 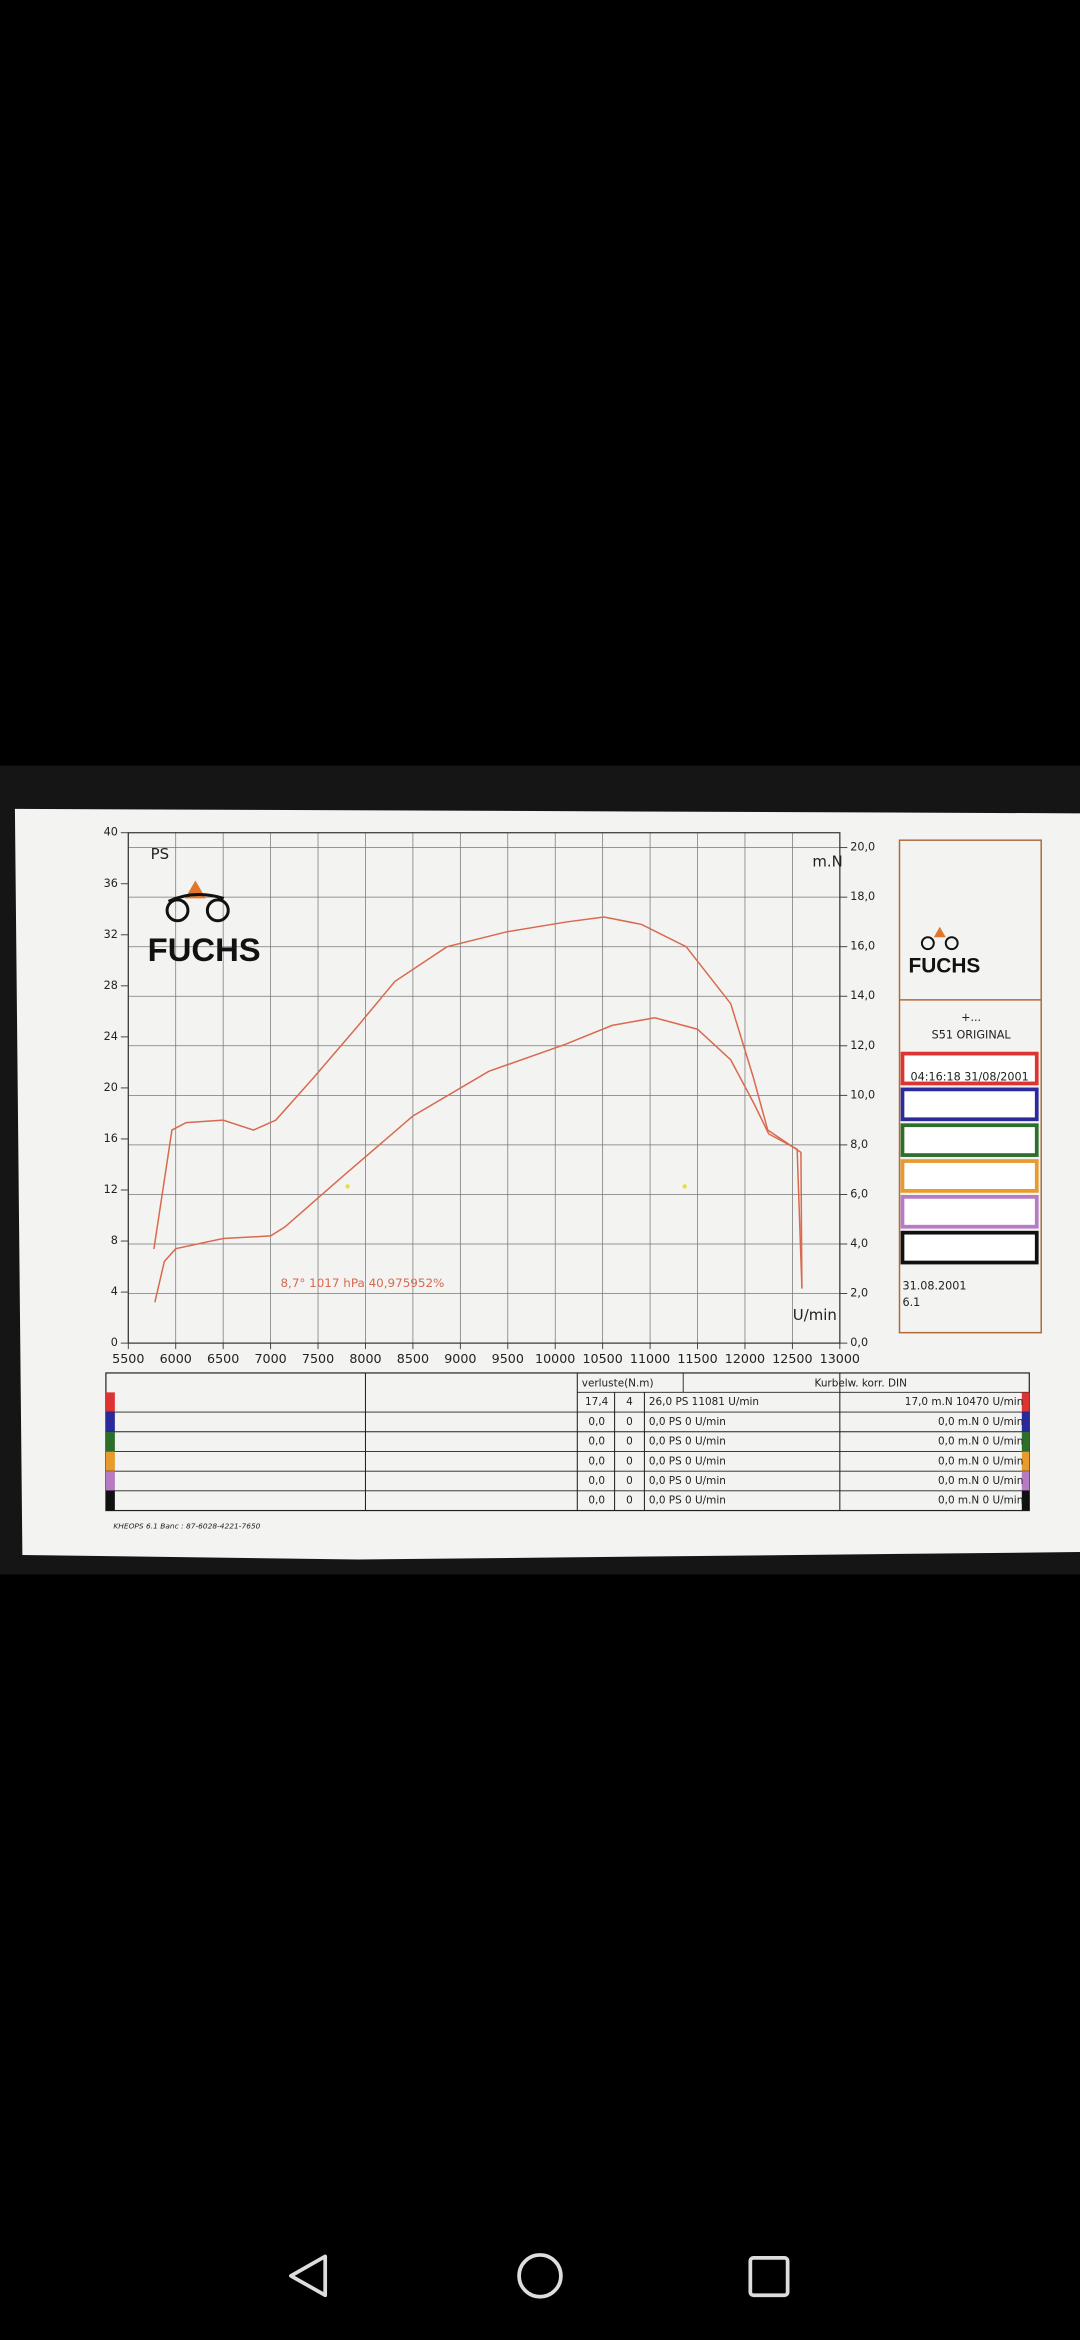 What do you see at coordinates (650, 1358) in the screenshot?
I see `x-tick-label: 11000` at bounding box center [650, 1358].